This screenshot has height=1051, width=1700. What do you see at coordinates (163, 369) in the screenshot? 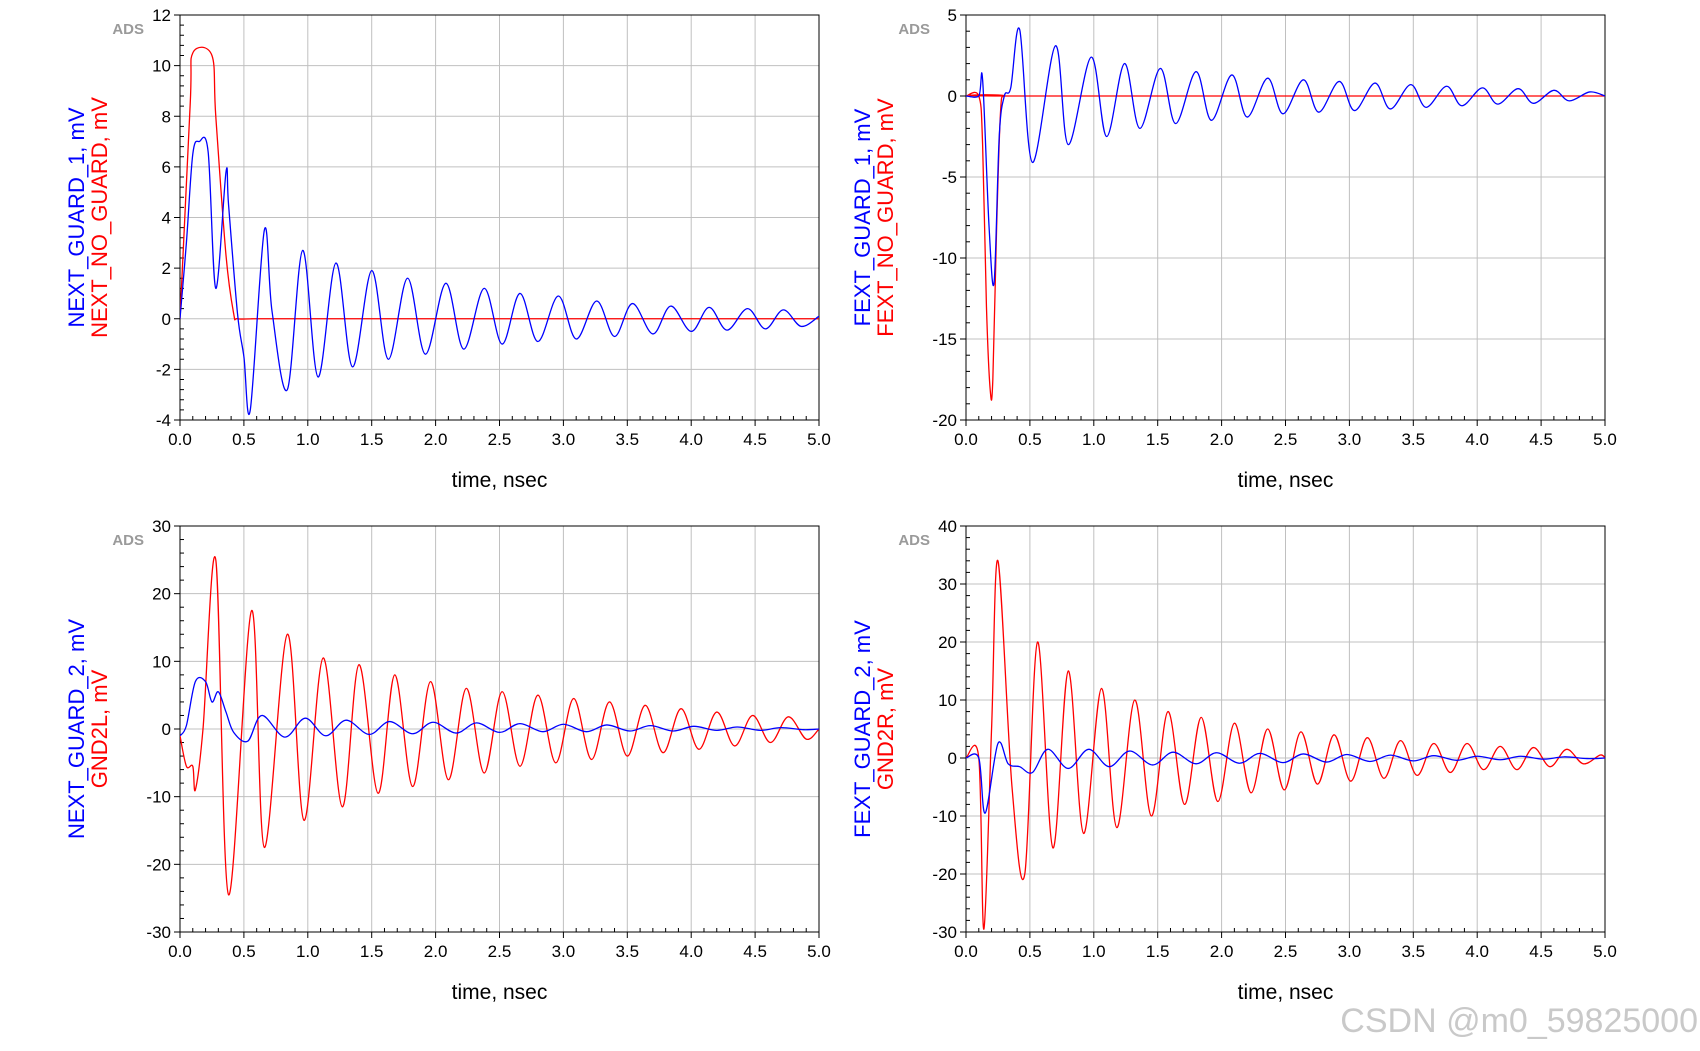
I see `y-tick-label: -2` at bounding box center [163, 369].